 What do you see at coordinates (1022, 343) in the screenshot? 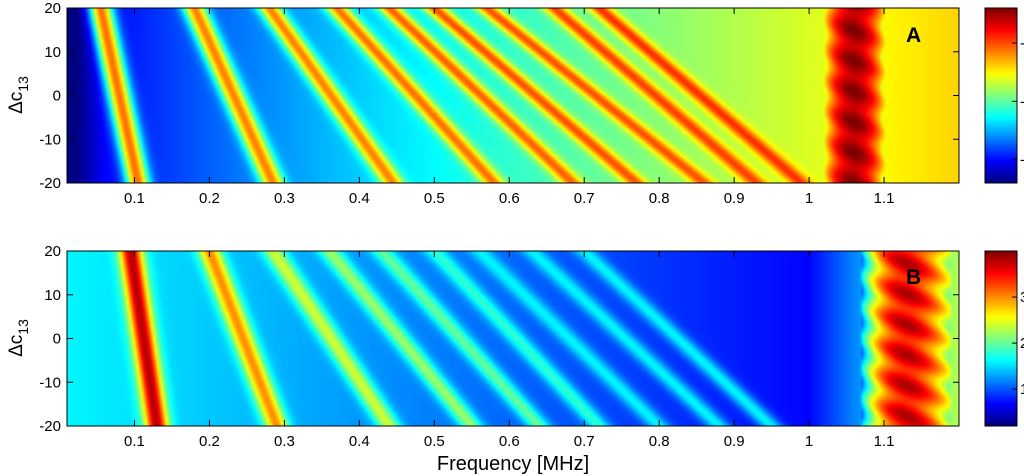
I see `colorbar-tick-label-b: 2` at bounding box center [1022, 343].